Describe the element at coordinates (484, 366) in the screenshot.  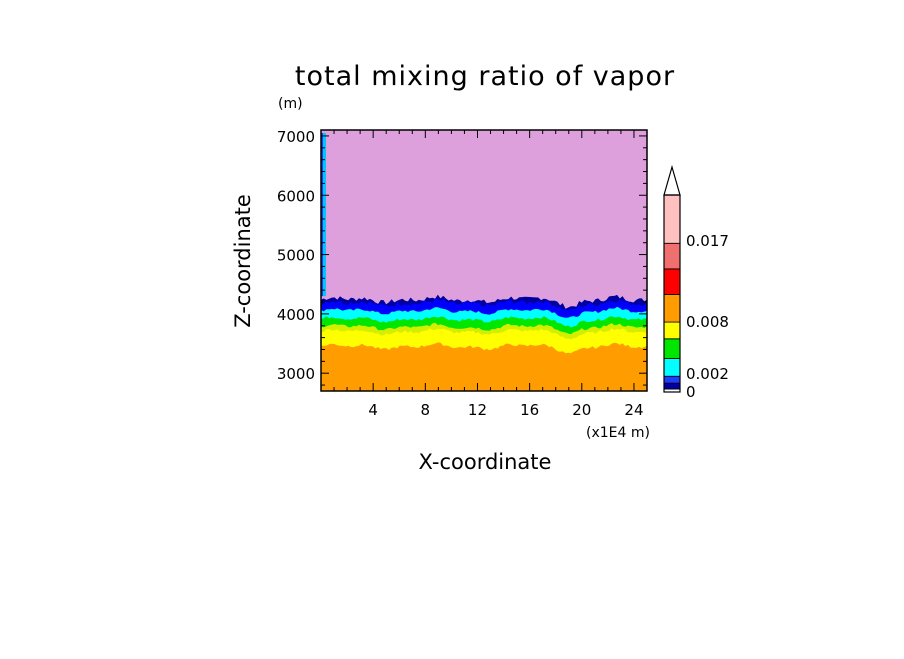
I see `band-orange` at that location.